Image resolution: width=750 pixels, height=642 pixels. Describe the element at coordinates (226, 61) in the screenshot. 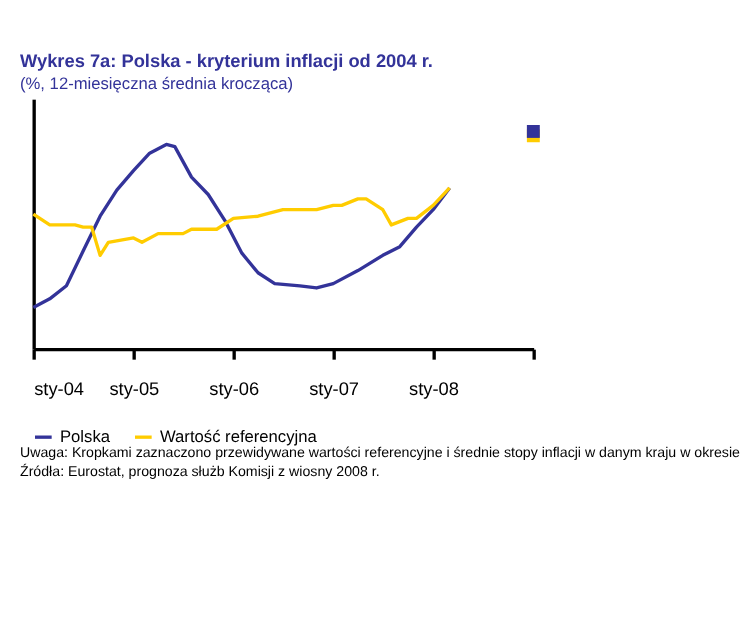

I see `chart-title: Wykres 7a: Polska - kryterium inflacji od 2004 r.` at that location.